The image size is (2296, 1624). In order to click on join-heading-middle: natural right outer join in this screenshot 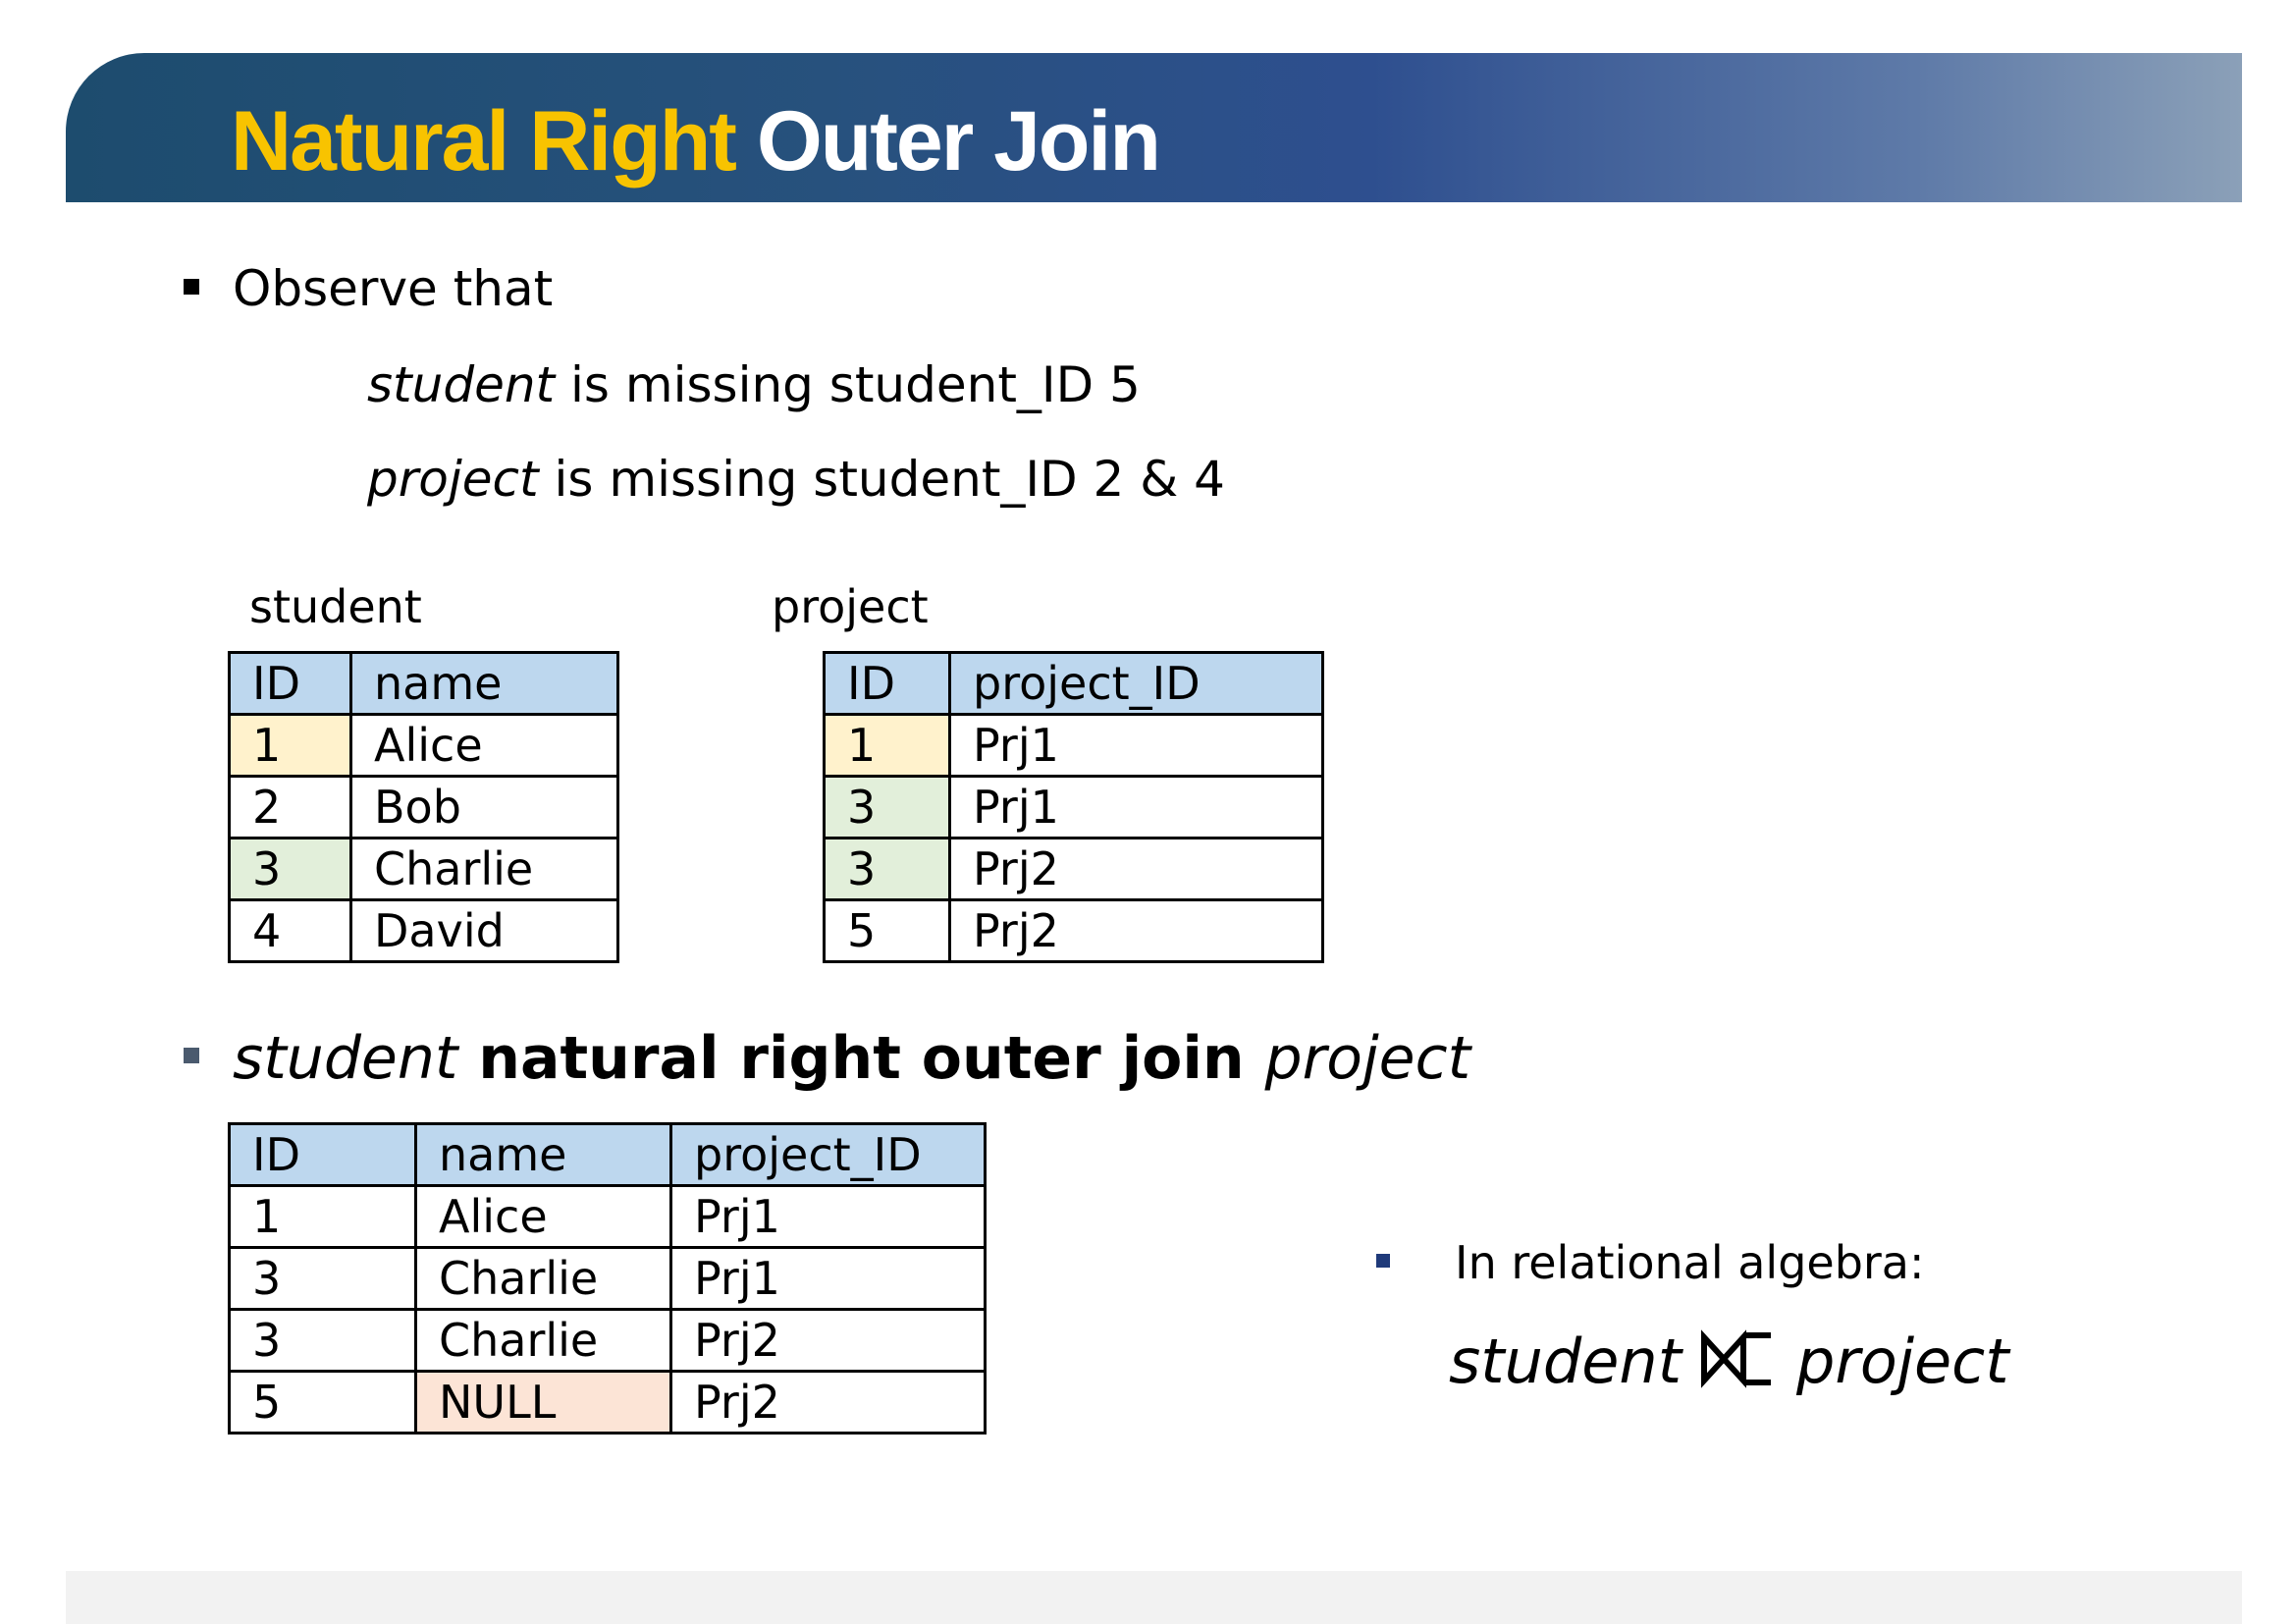, I will do `click(861, 1058)`.